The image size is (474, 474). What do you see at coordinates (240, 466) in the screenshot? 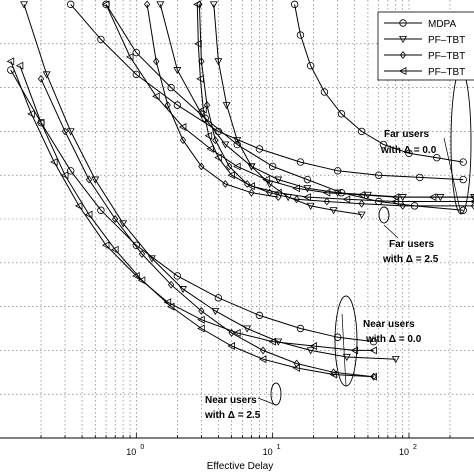
I see `x-axis-title: Effective Delay` at bounding box center [240, 466].